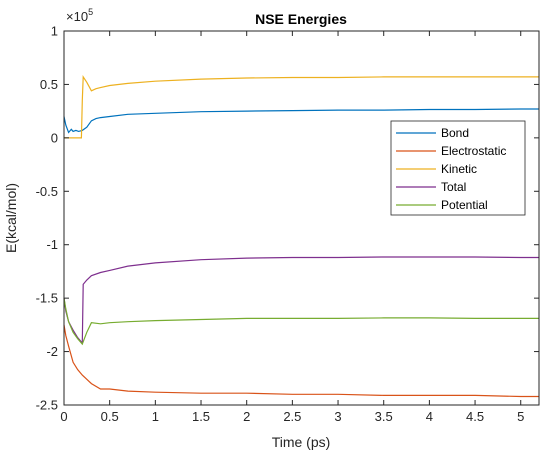 The image size is (550, 457). What do you see at coordinates (301, 19) in the screenshot?
I see `chart-title: NSE Energies` at bounding box center [301, 19].